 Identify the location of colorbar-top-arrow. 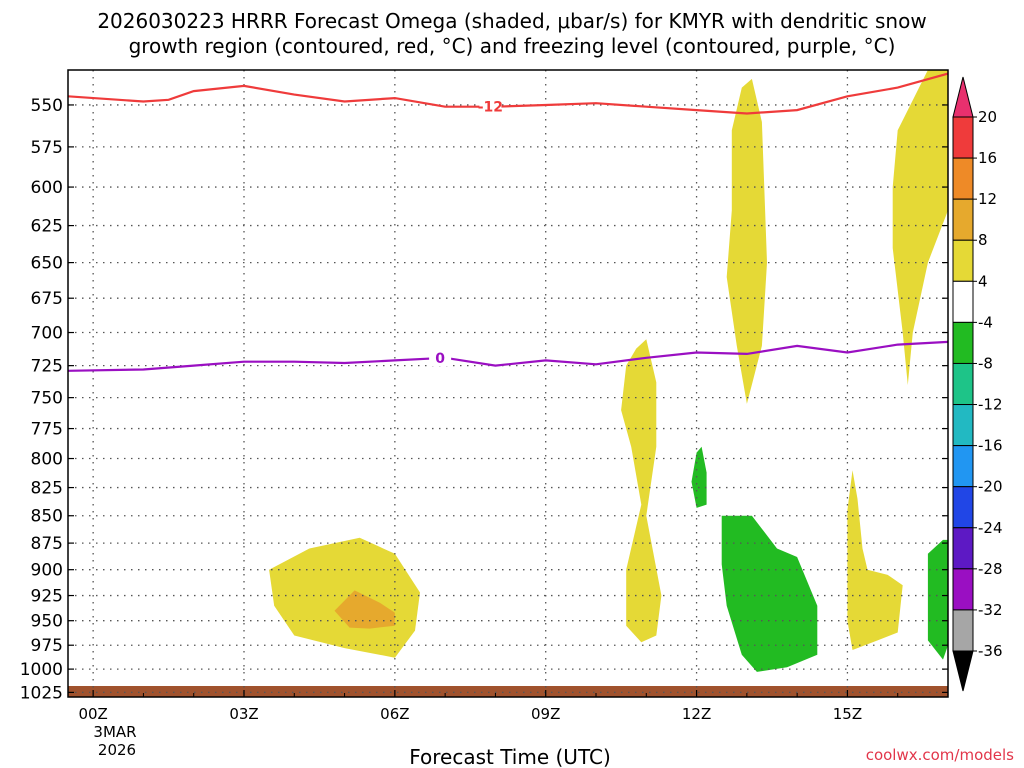
(963, 97).